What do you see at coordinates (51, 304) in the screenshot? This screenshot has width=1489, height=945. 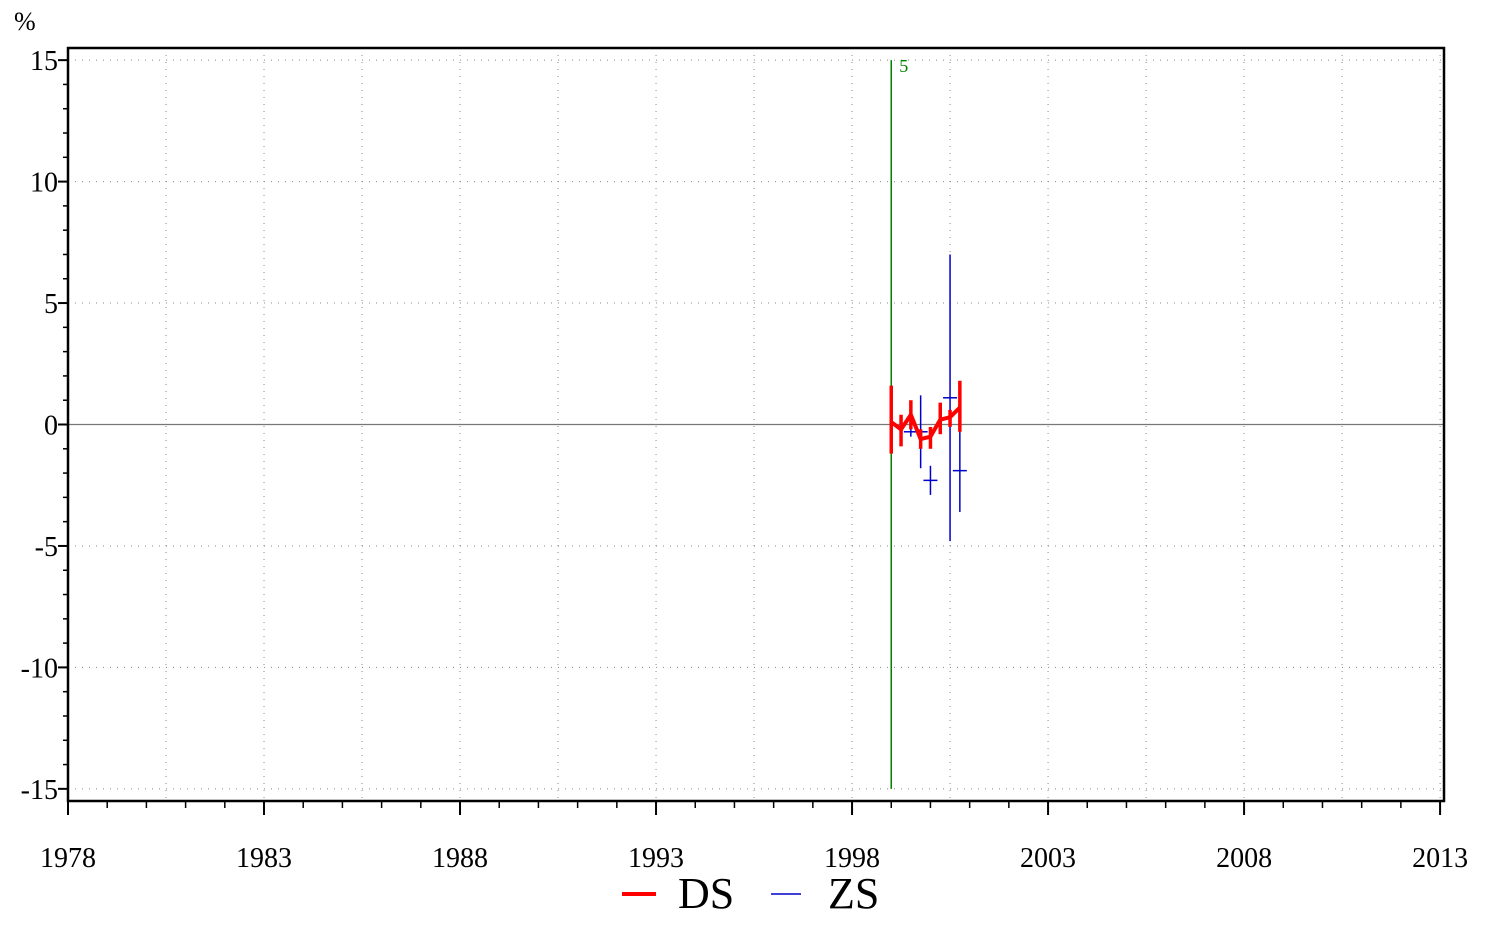 I see `y-tick-label: 5` at bounding box center [51, 304].